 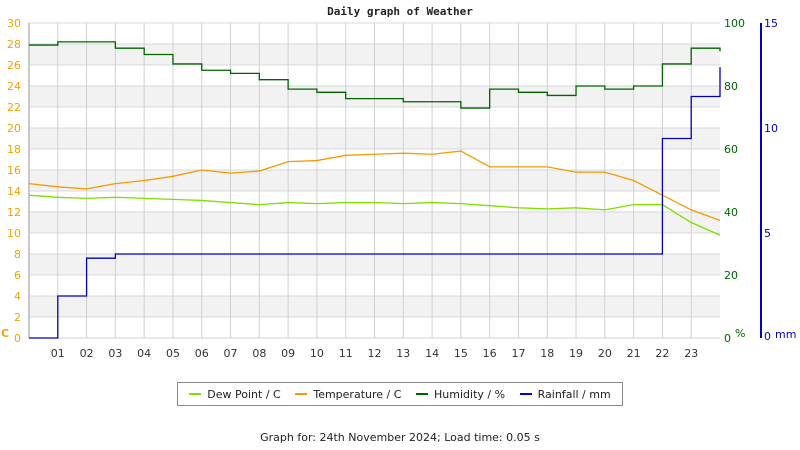 I want to click on left-axis-tick: 14, so click(x=14, y=191).